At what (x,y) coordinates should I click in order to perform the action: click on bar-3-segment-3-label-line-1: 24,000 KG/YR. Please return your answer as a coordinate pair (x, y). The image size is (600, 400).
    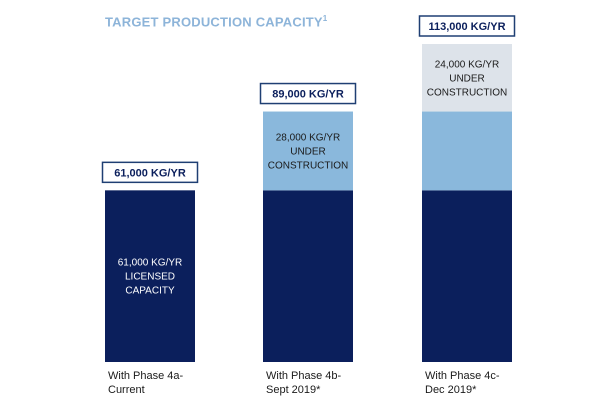
    Looking at the image, I should click on (467, 64).